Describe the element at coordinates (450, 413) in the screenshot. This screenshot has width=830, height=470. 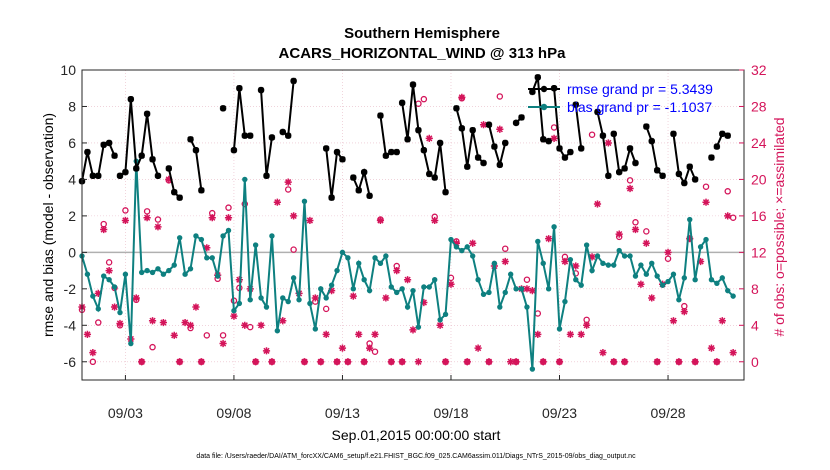
I see `x-tick-label: 09/18` at that location.